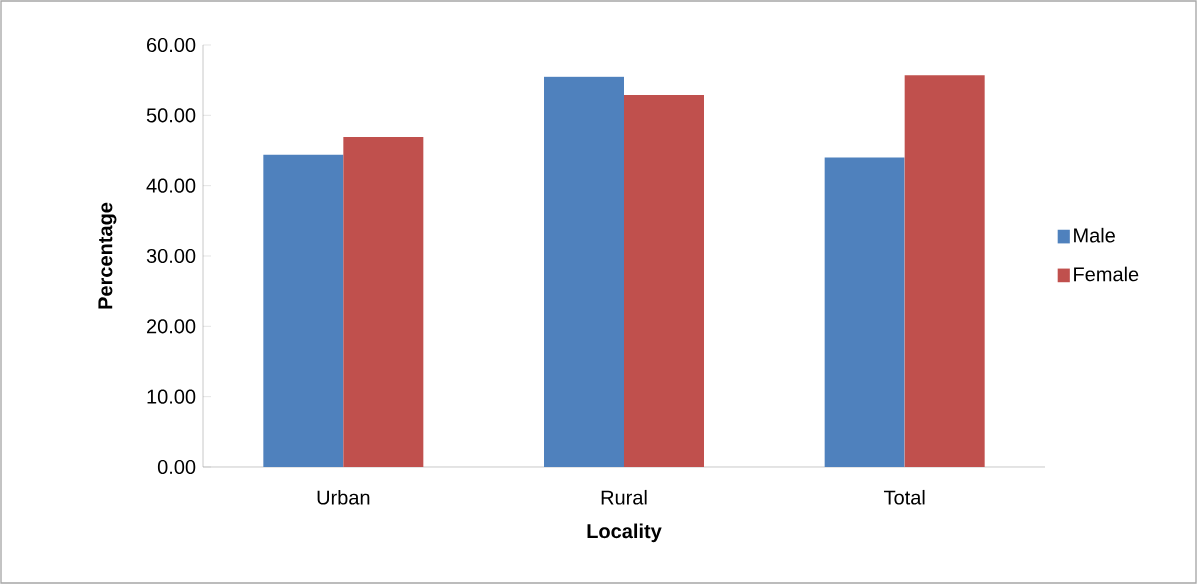  What do you see at coordinates (171, 326) in the screenshot?
I see `y-tick-label: 20.00` at bounding box center [171, 326].